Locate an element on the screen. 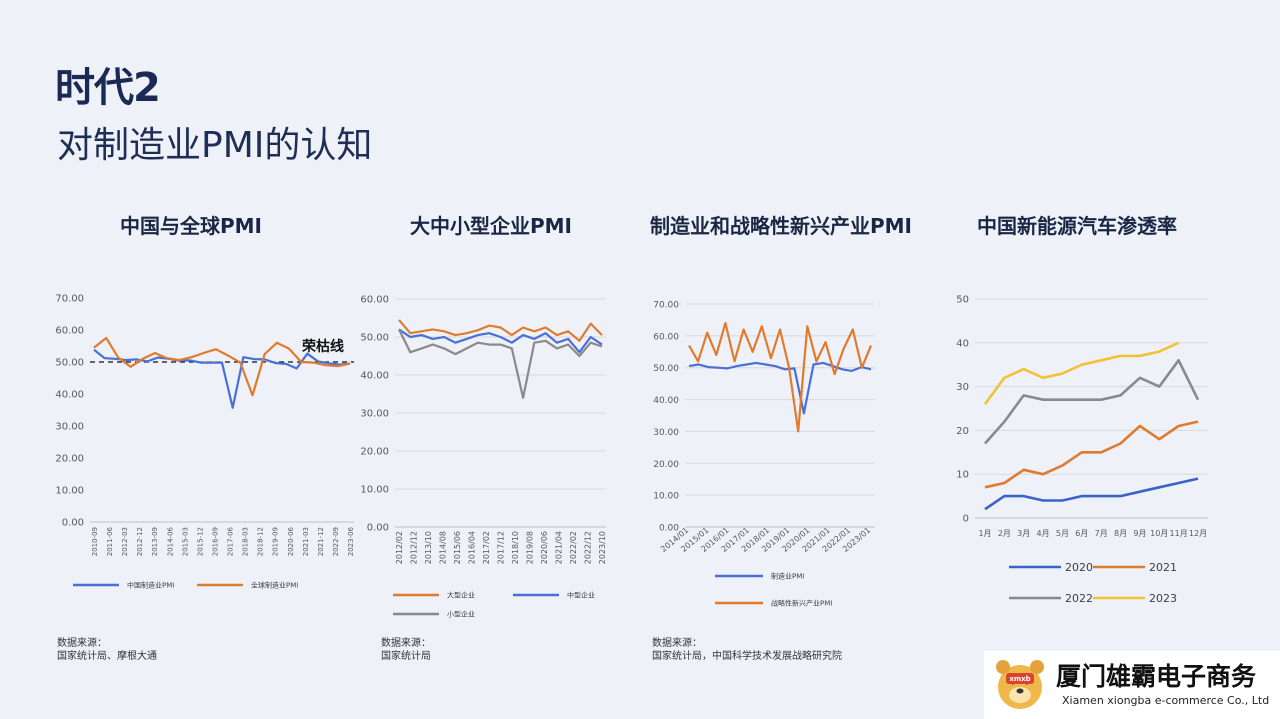 The image size is (1280, 719). x-tick-label: 2023/10 is located at coordinates (602, 547).